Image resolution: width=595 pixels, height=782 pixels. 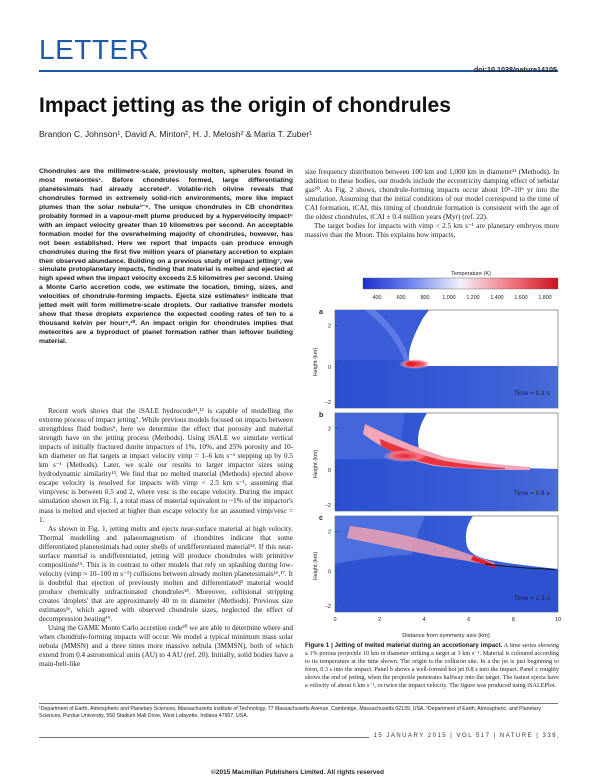 What do you see at coordinates (446, 636) in the screenshot?
I see `x-axis-label: Distance from symmetry axis (km)` at bounding box center [446, 636].